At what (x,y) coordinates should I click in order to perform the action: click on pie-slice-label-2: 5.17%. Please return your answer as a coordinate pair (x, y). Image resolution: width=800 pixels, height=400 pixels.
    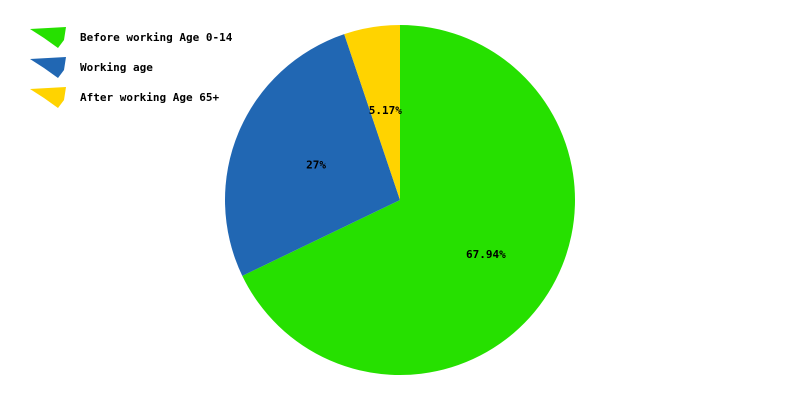
    Looking at the image, I should click on (385, 110).